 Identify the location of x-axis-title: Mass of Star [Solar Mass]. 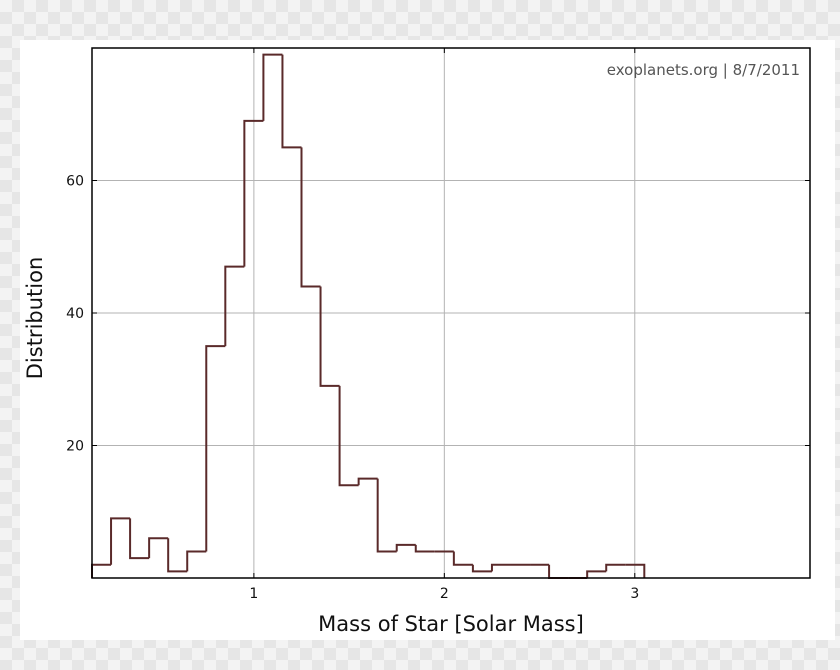
(451, 624).